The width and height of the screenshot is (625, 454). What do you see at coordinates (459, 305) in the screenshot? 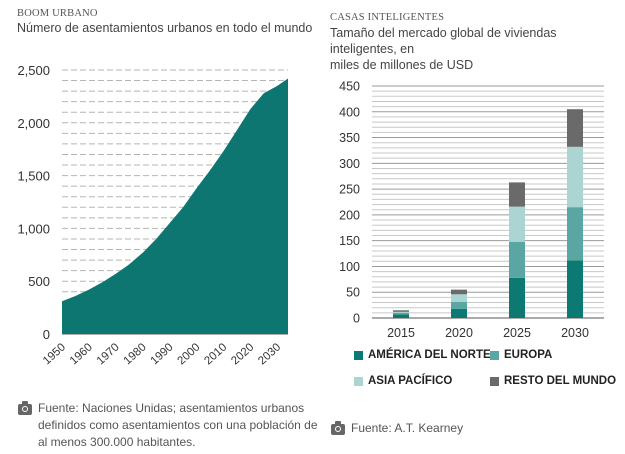
I see `bar-europa-2020` at bounding box center [459, 305].